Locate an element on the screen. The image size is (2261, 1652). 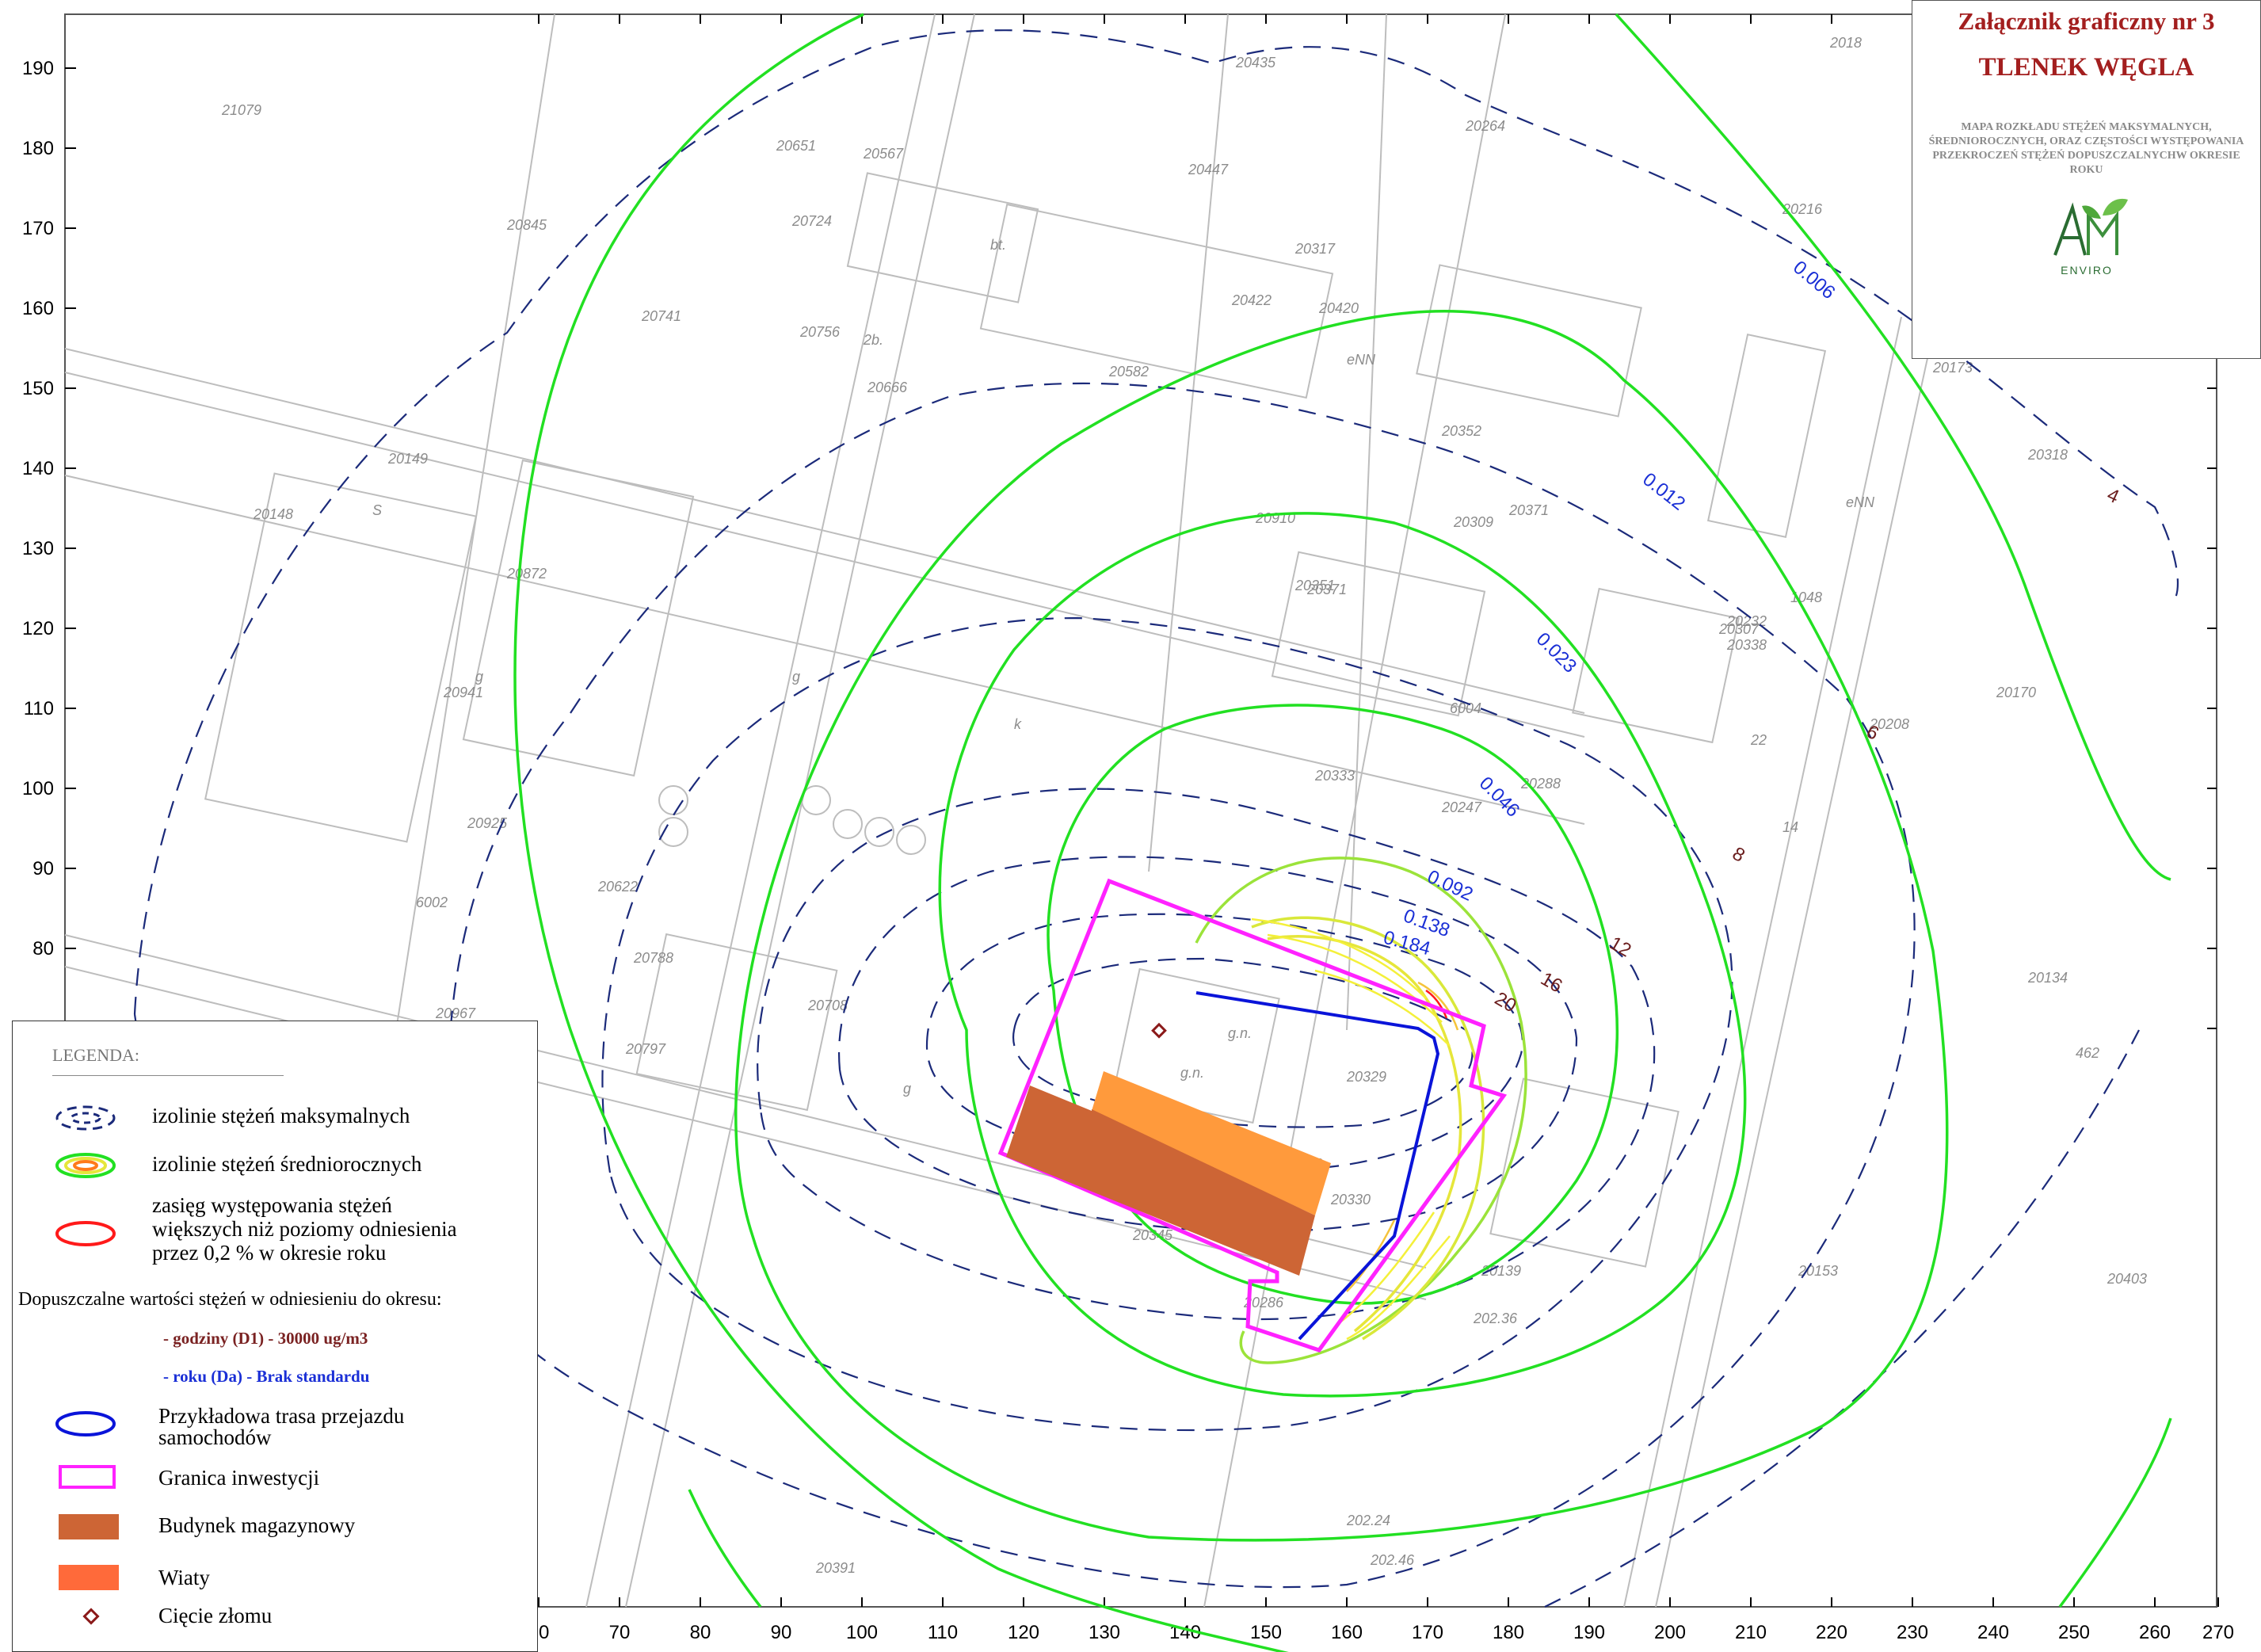
parcel-label: 20330 is located at coordinates (1350, 1200).